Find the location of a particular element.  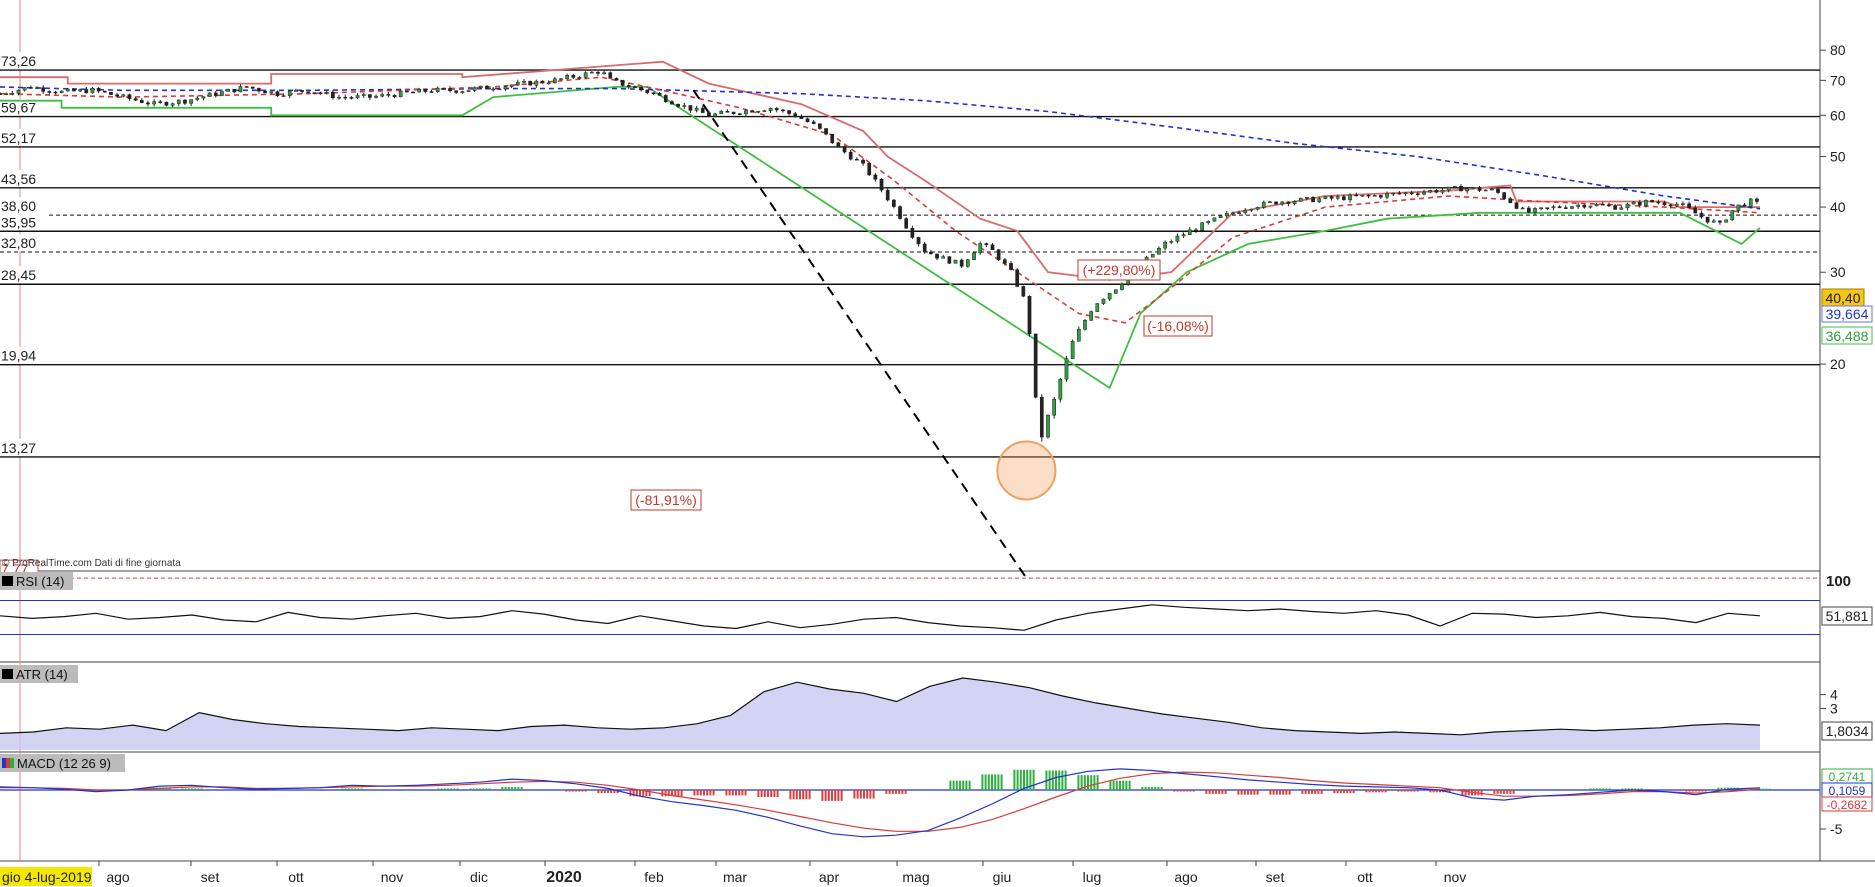

atr-y-tick: 4 is located at coordinates (1834, 695).